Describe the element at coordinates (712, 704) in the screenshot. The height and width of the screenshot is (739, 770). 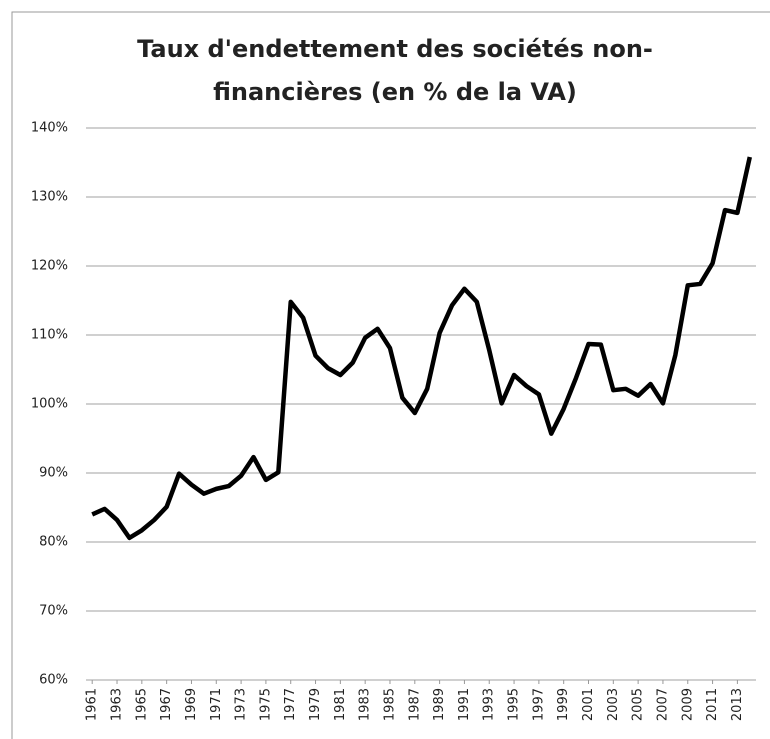
I see `x-tick-label: 2011` at that location.